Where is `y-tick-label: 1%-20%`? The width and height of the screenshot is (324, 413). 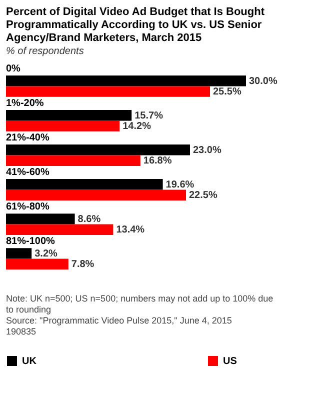 y-tick-label: 1%-20% is located at coordinates (25, 104).